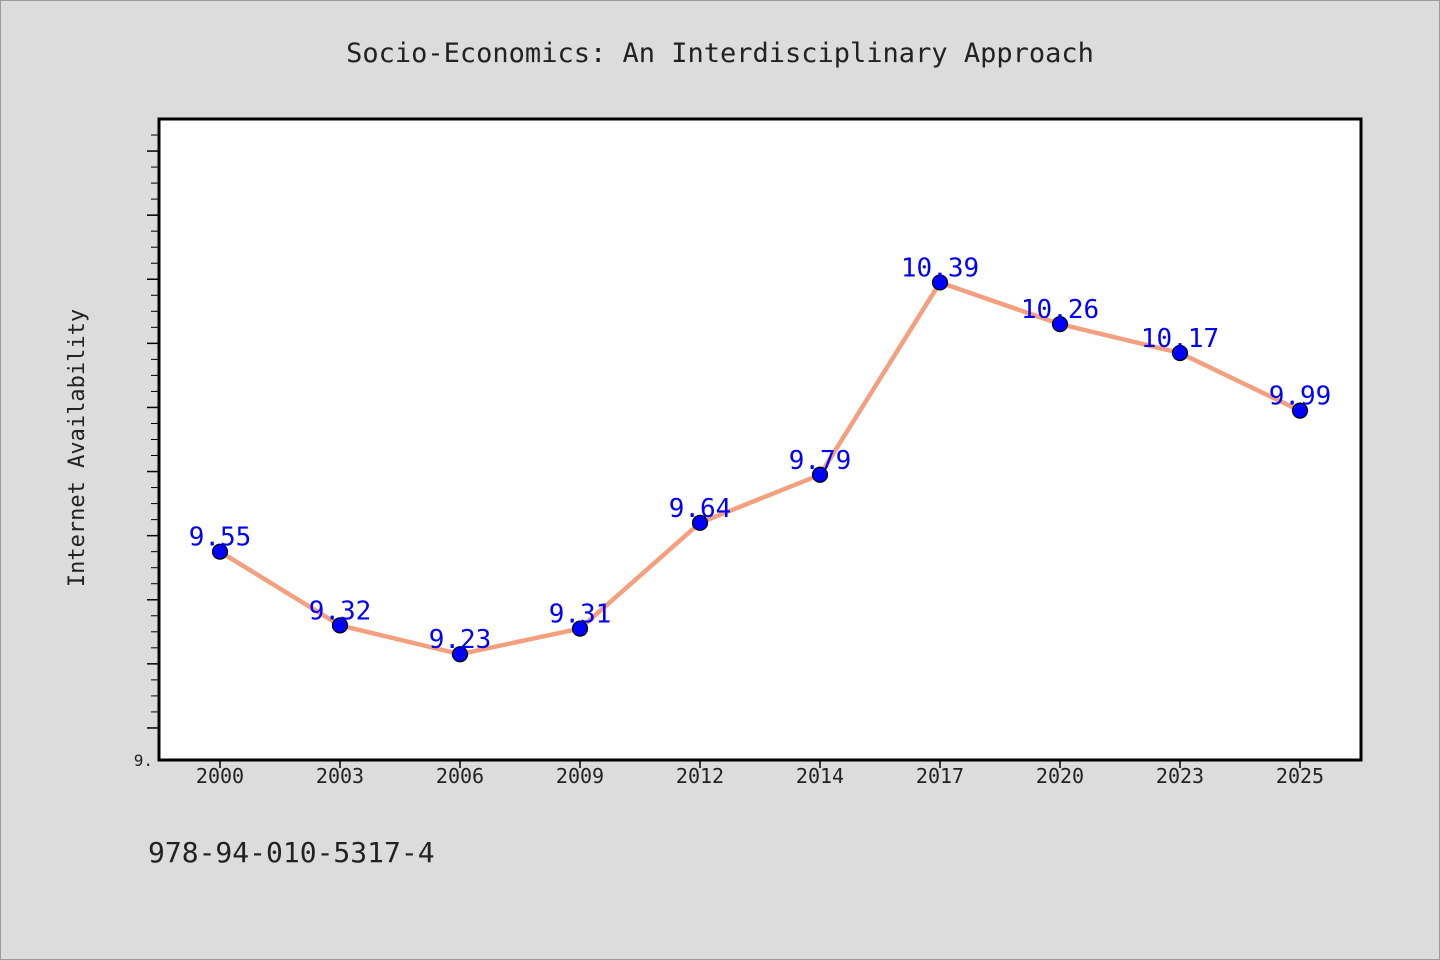 Image resolution: width=1440 pixels, height=960 pixels. I want to click on data-label: 9.32, so click(340, 611).